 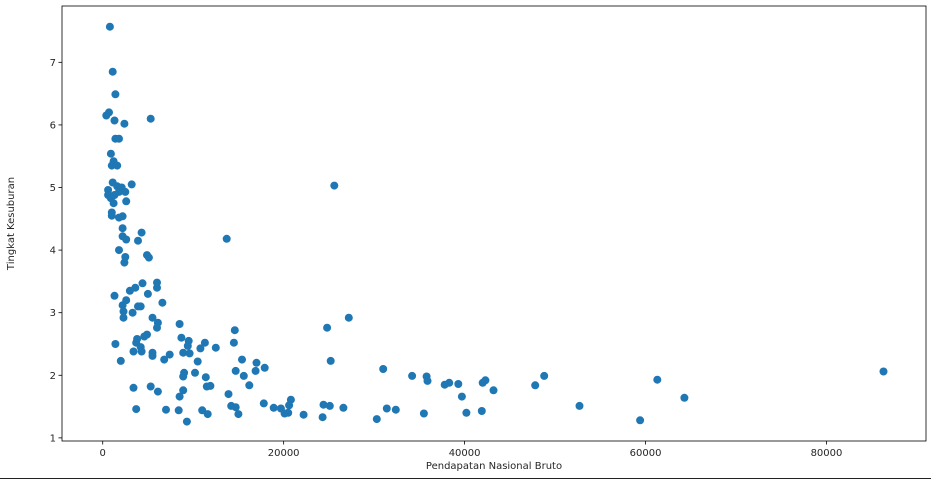 I want to click on x-tick-label: 0, so click(x=103, y=453).